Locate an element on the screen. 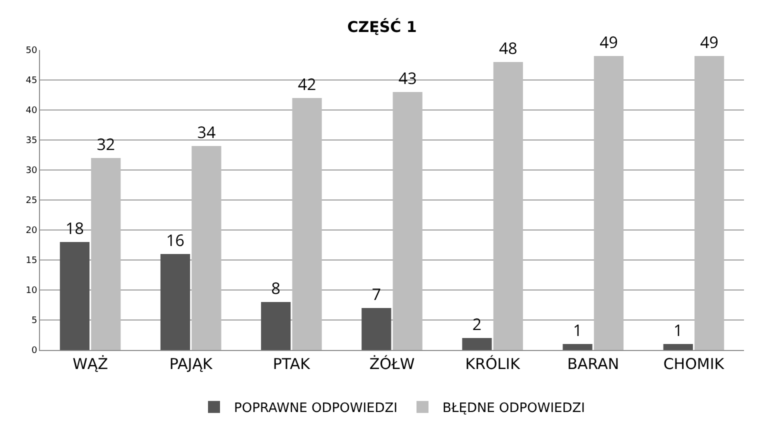  y-tick-label: 0 is located at coordinates (34, 351).